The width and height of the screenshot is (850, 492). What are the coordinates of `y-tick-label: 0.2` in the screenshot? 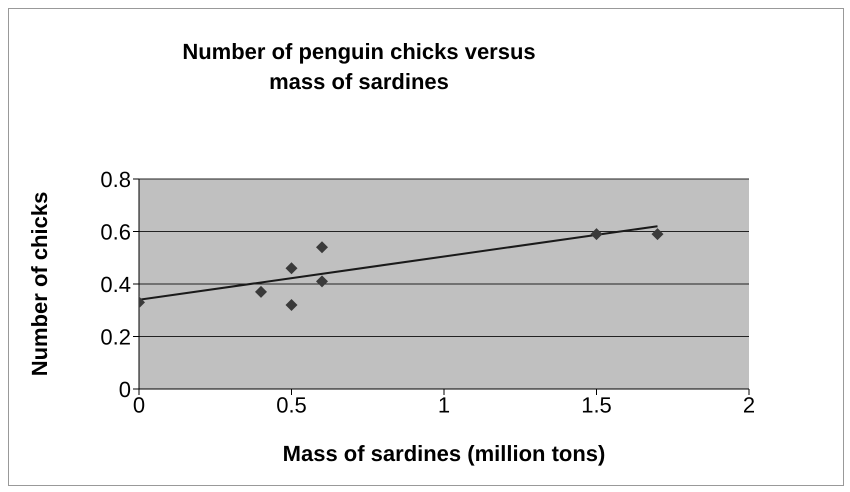 It's located at (115, 337).